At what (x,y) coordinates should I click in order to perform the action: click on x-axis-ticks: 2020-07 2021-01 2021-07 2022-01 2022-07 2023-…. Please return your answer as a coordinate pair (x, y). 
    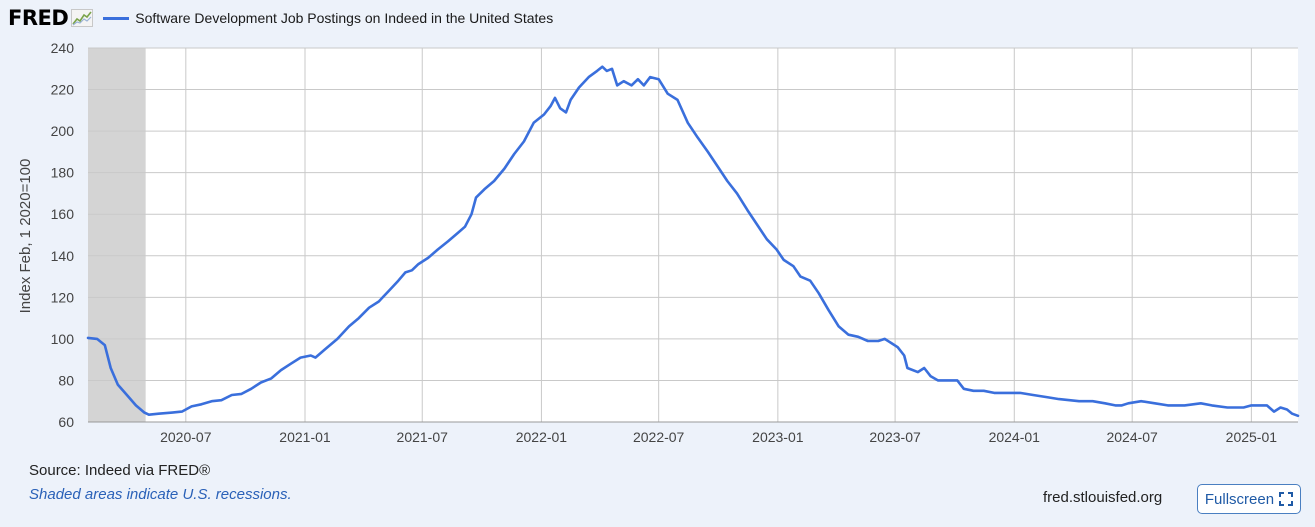
    Looking at the image, I should click on (718, 437).